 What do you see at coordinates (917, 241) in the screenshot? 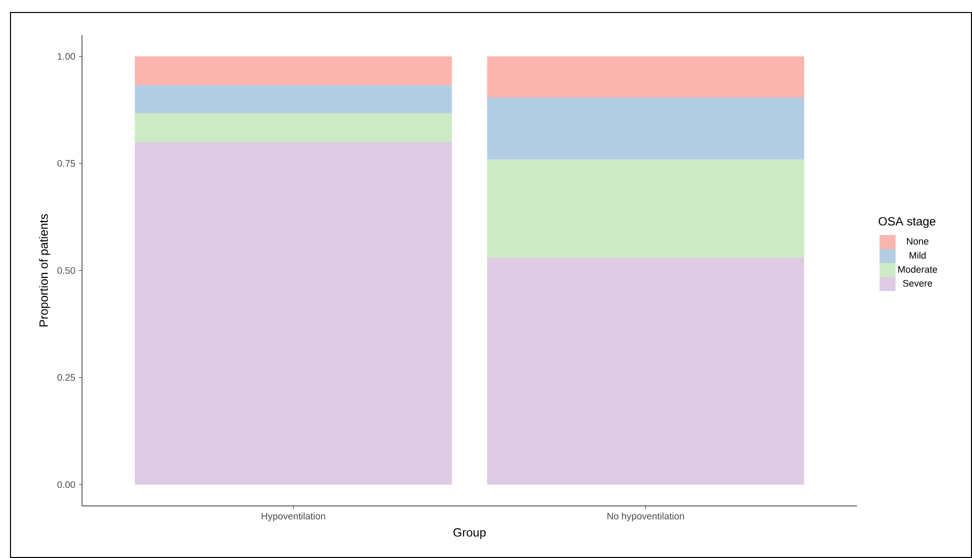
I see `legend-label: None` at bounding box center [917, 241].